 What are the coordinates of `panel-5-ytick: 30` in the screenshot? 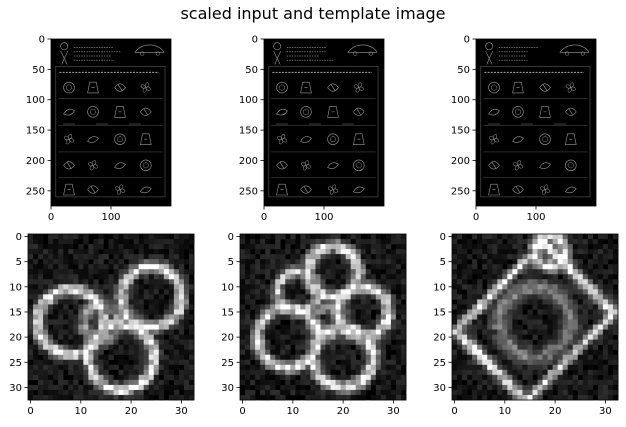 It's located at (230, 388).